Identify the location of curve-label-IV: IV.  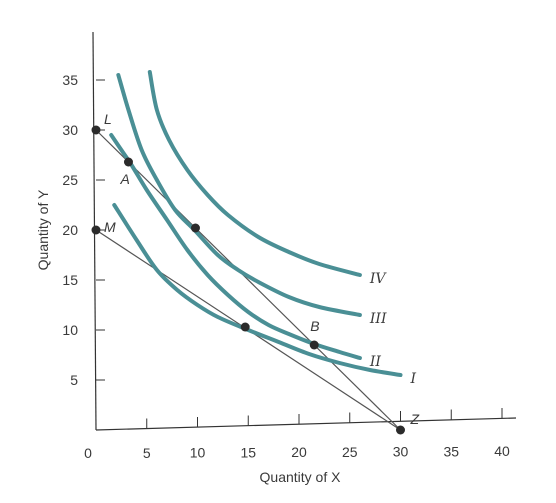
(378, 279).